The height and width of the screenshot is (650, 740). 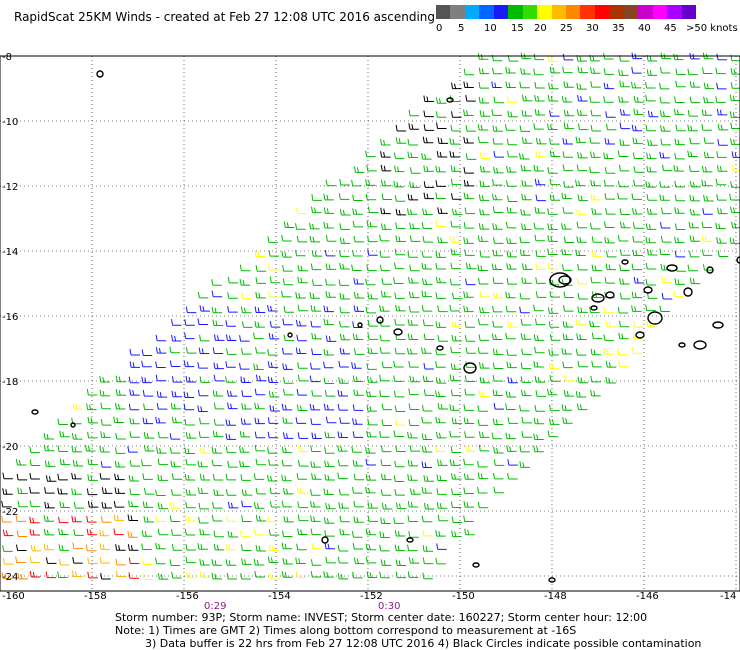 I want to click on legend-label: 30, so click(x=592, y=28).